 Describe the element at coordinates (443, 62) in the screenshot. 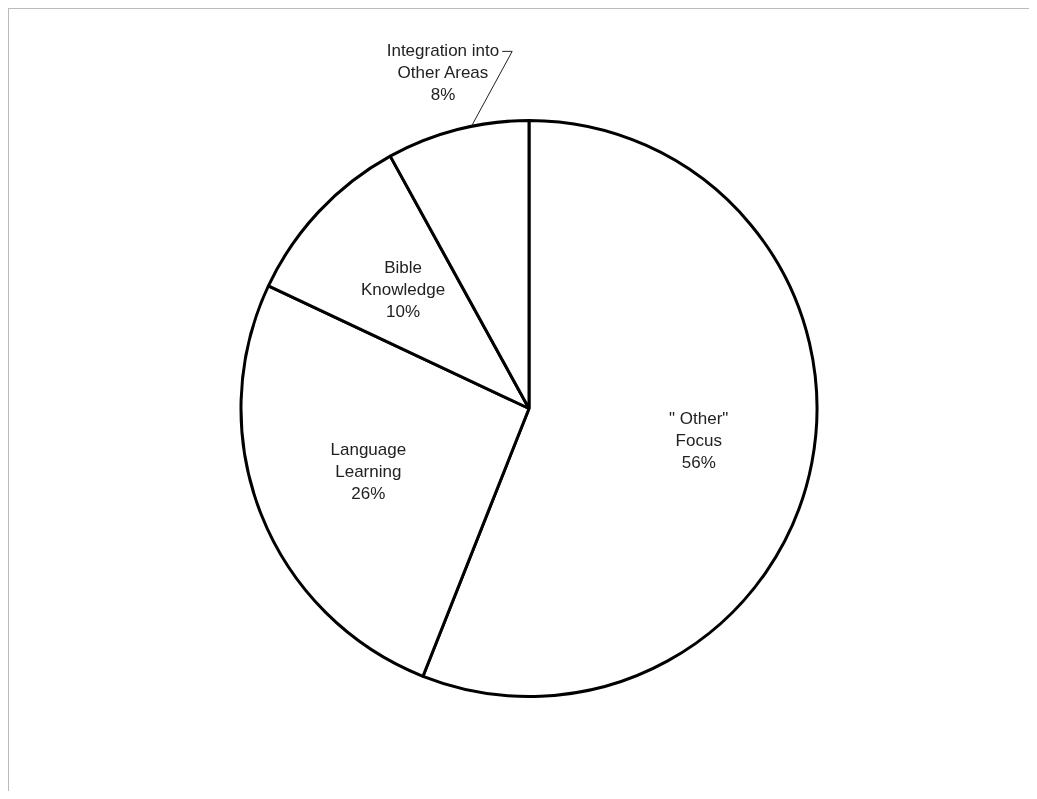

I see `slice-label: Integration into Other Areas` at that location.